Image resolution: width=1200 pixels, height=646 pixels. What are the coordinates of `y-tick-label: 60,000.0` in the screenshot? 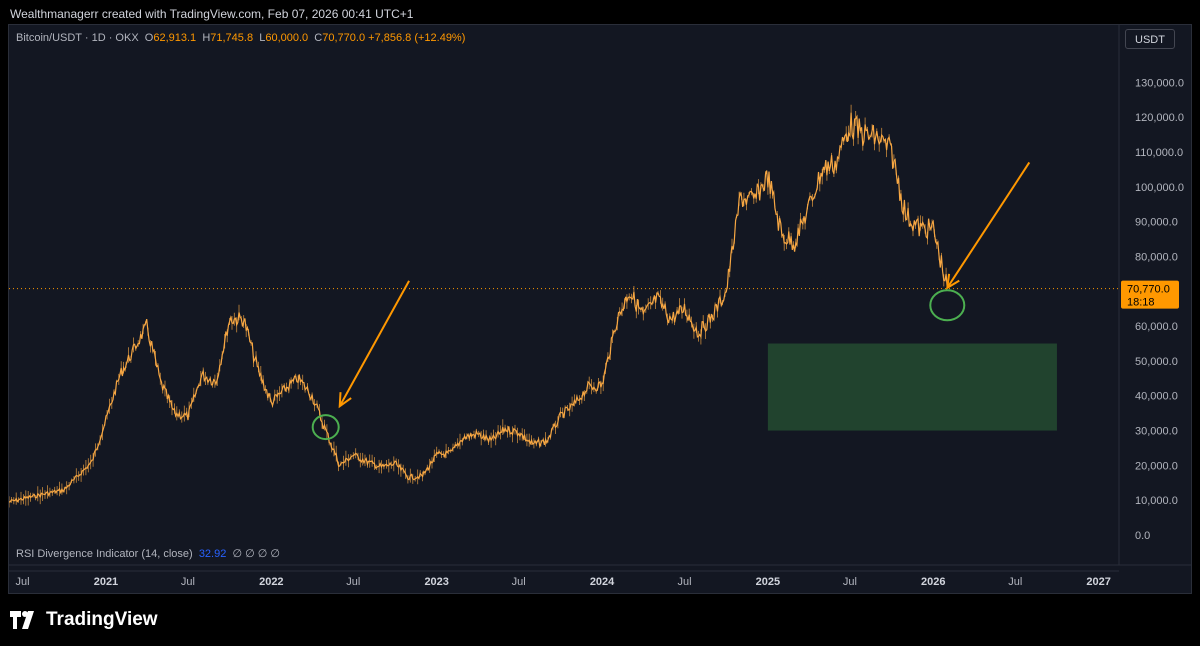 It's located at (1156, 327).